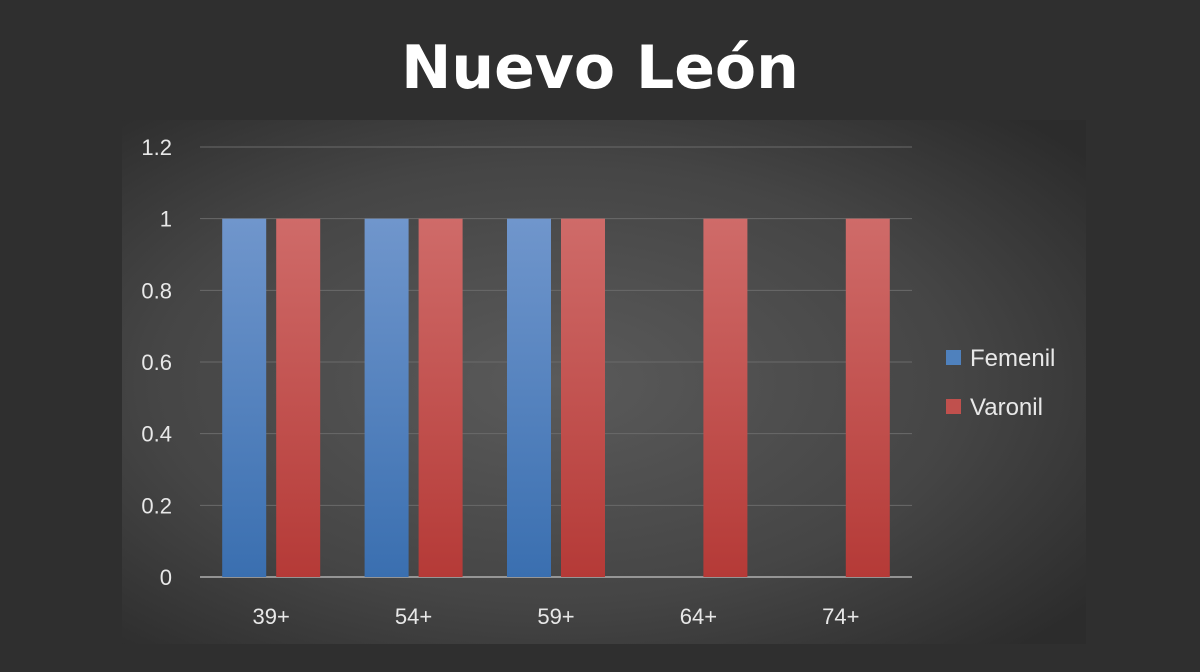  What do you see at coordinates (953, 406) in the screenshot?
I see `legend-swatch-varonil` at bounding box center [953, 406].